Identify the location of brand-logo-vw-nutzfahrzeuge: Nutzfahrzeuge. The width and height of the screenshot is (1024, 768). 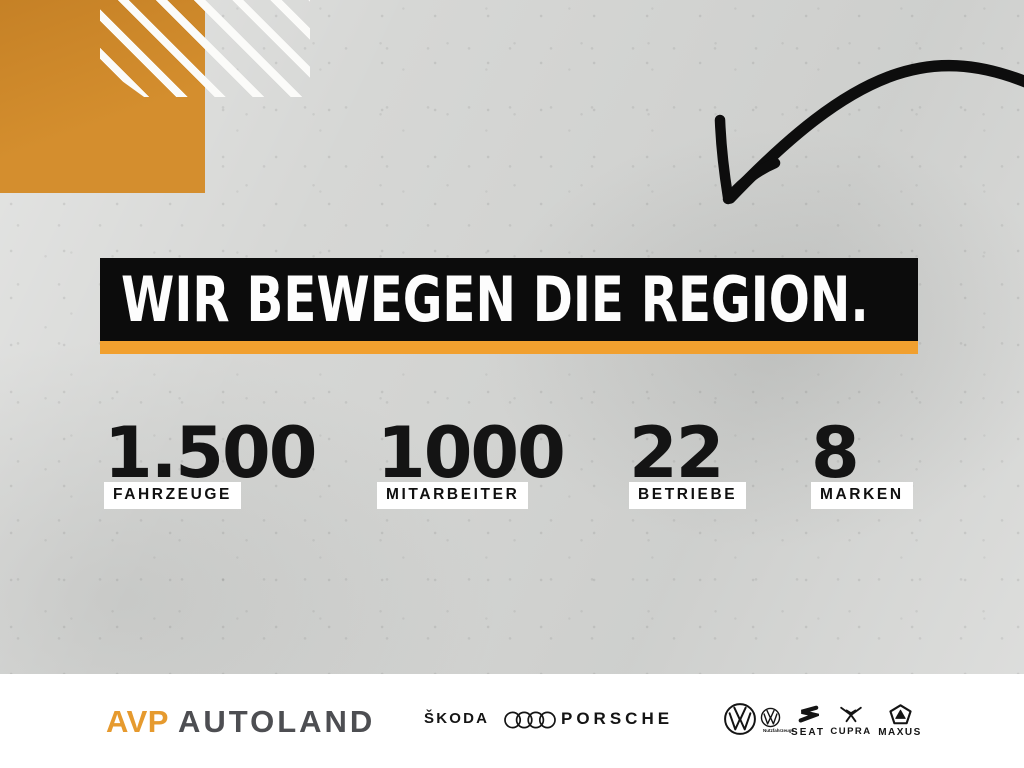
(775, 722).